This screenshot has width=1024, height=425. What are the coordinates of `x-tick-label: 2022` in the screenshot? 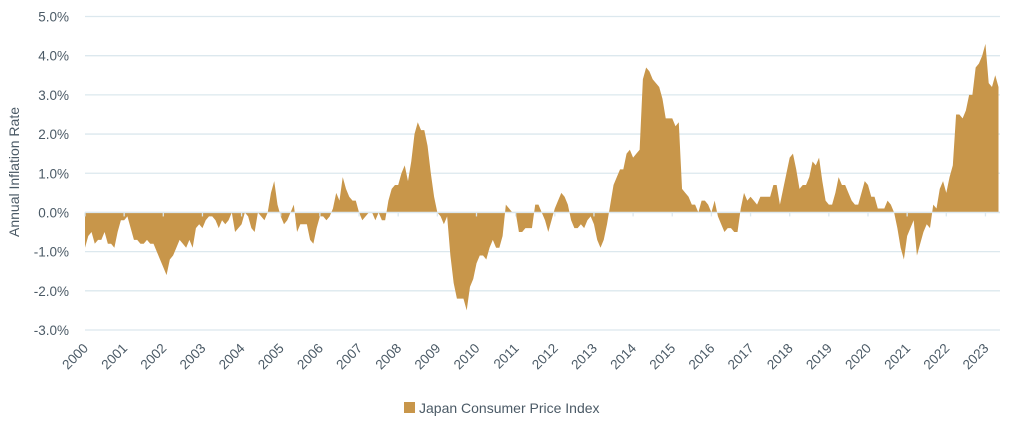 It's located at (937, 357).